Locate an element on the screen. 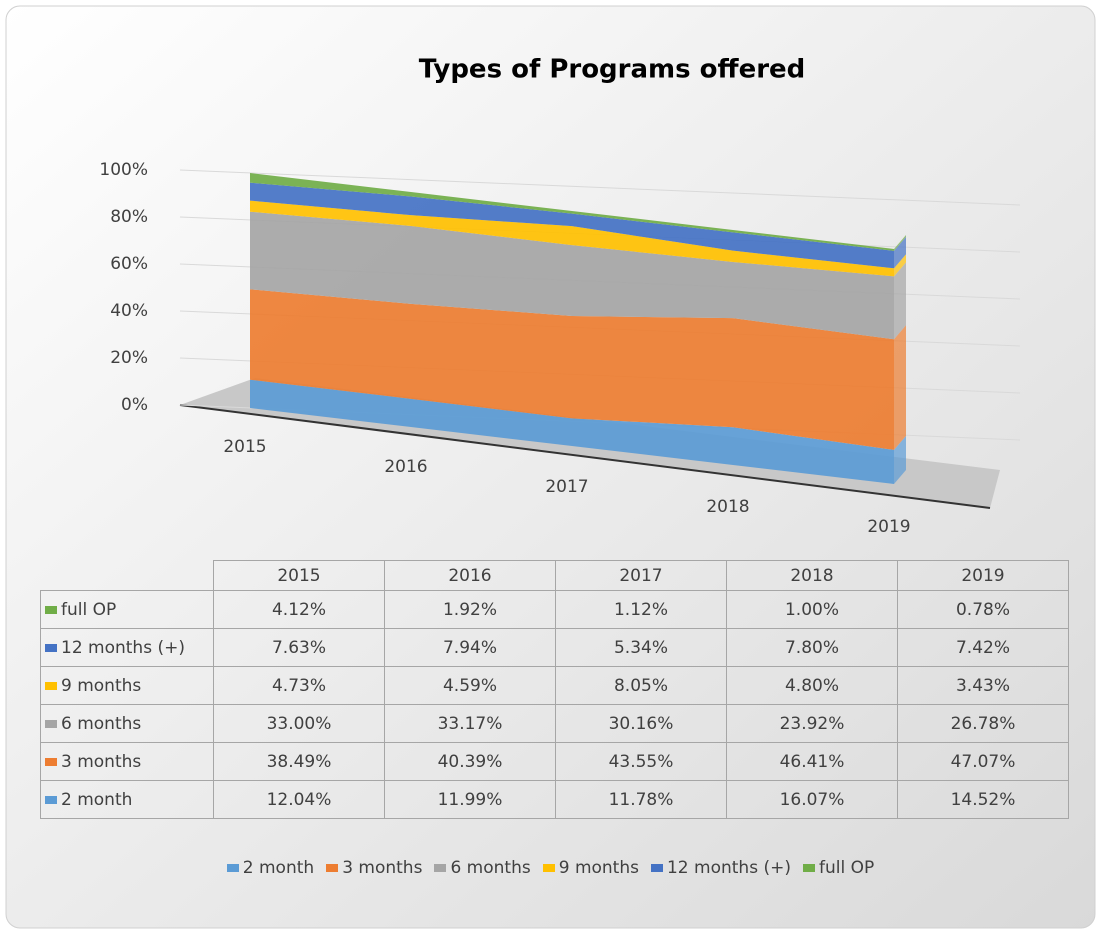 Image resolution: width=1101 pixels, height=934 pixels. table-cell: 38.49% is located at coordinates (299, 761).